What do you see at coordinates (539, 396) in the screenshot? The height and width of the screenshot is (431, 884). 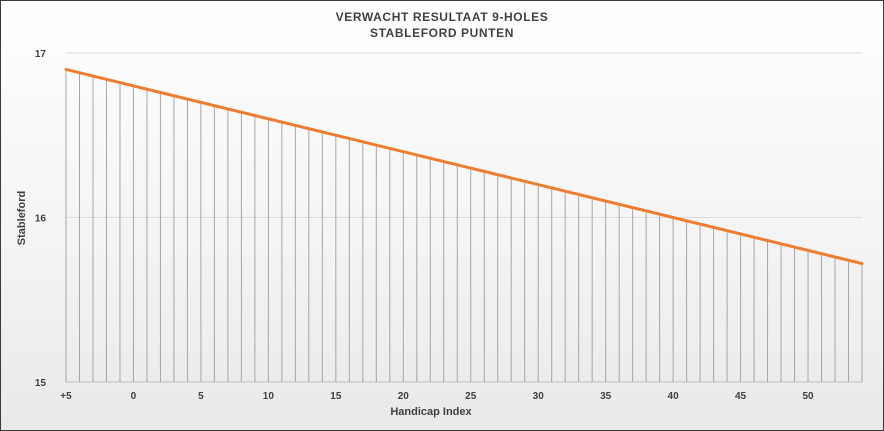 I see `x-tick-label: 30` at bounding box center [539, 396].